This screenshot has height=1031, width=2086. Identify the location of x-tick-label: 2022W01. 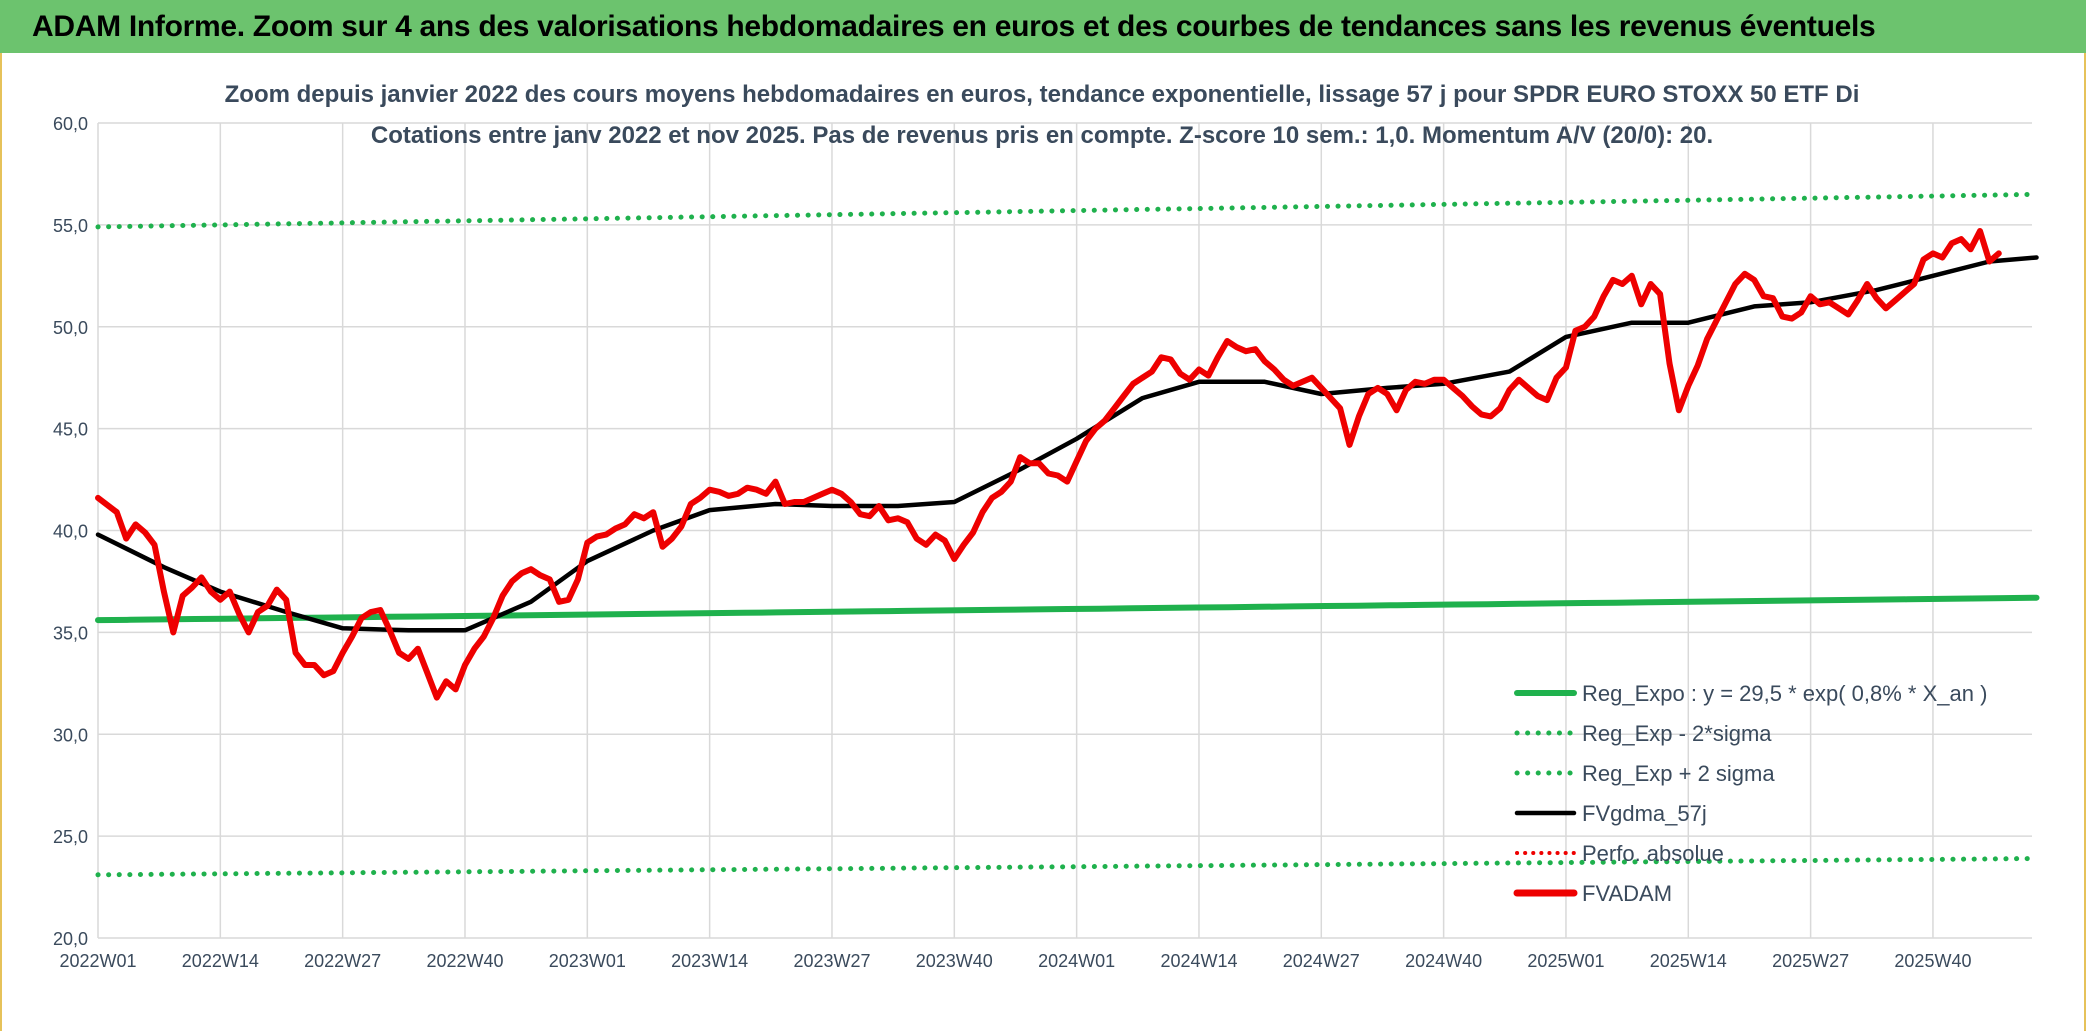
(97, 961).